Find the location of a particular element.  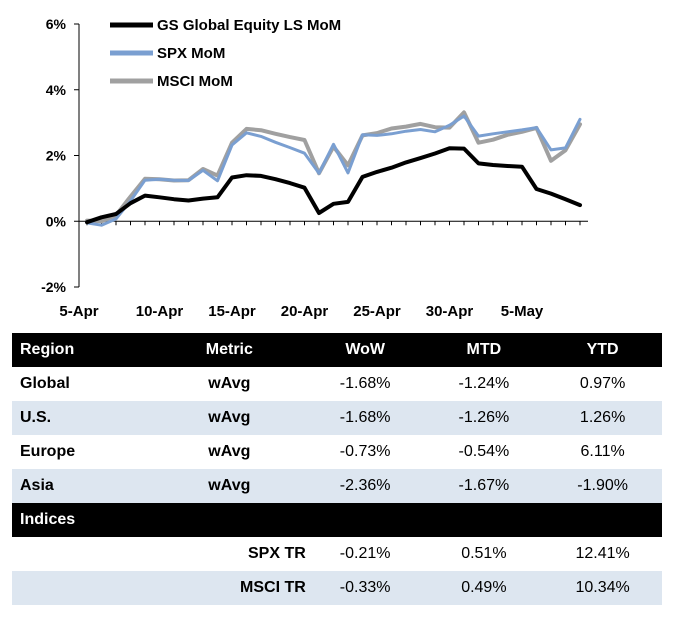

legend-label: MSCI MoM is located at coordinates (195, 81).